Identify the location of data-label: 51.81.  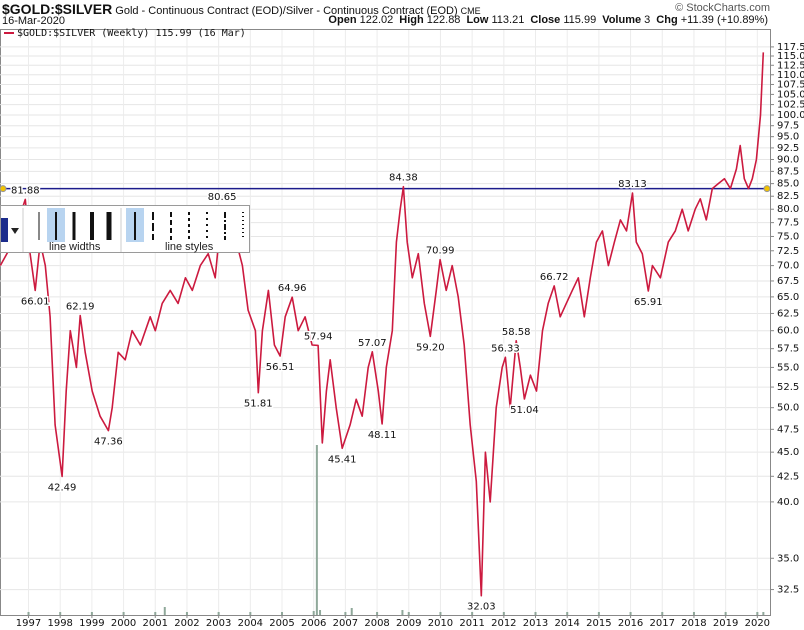
(258, 404).